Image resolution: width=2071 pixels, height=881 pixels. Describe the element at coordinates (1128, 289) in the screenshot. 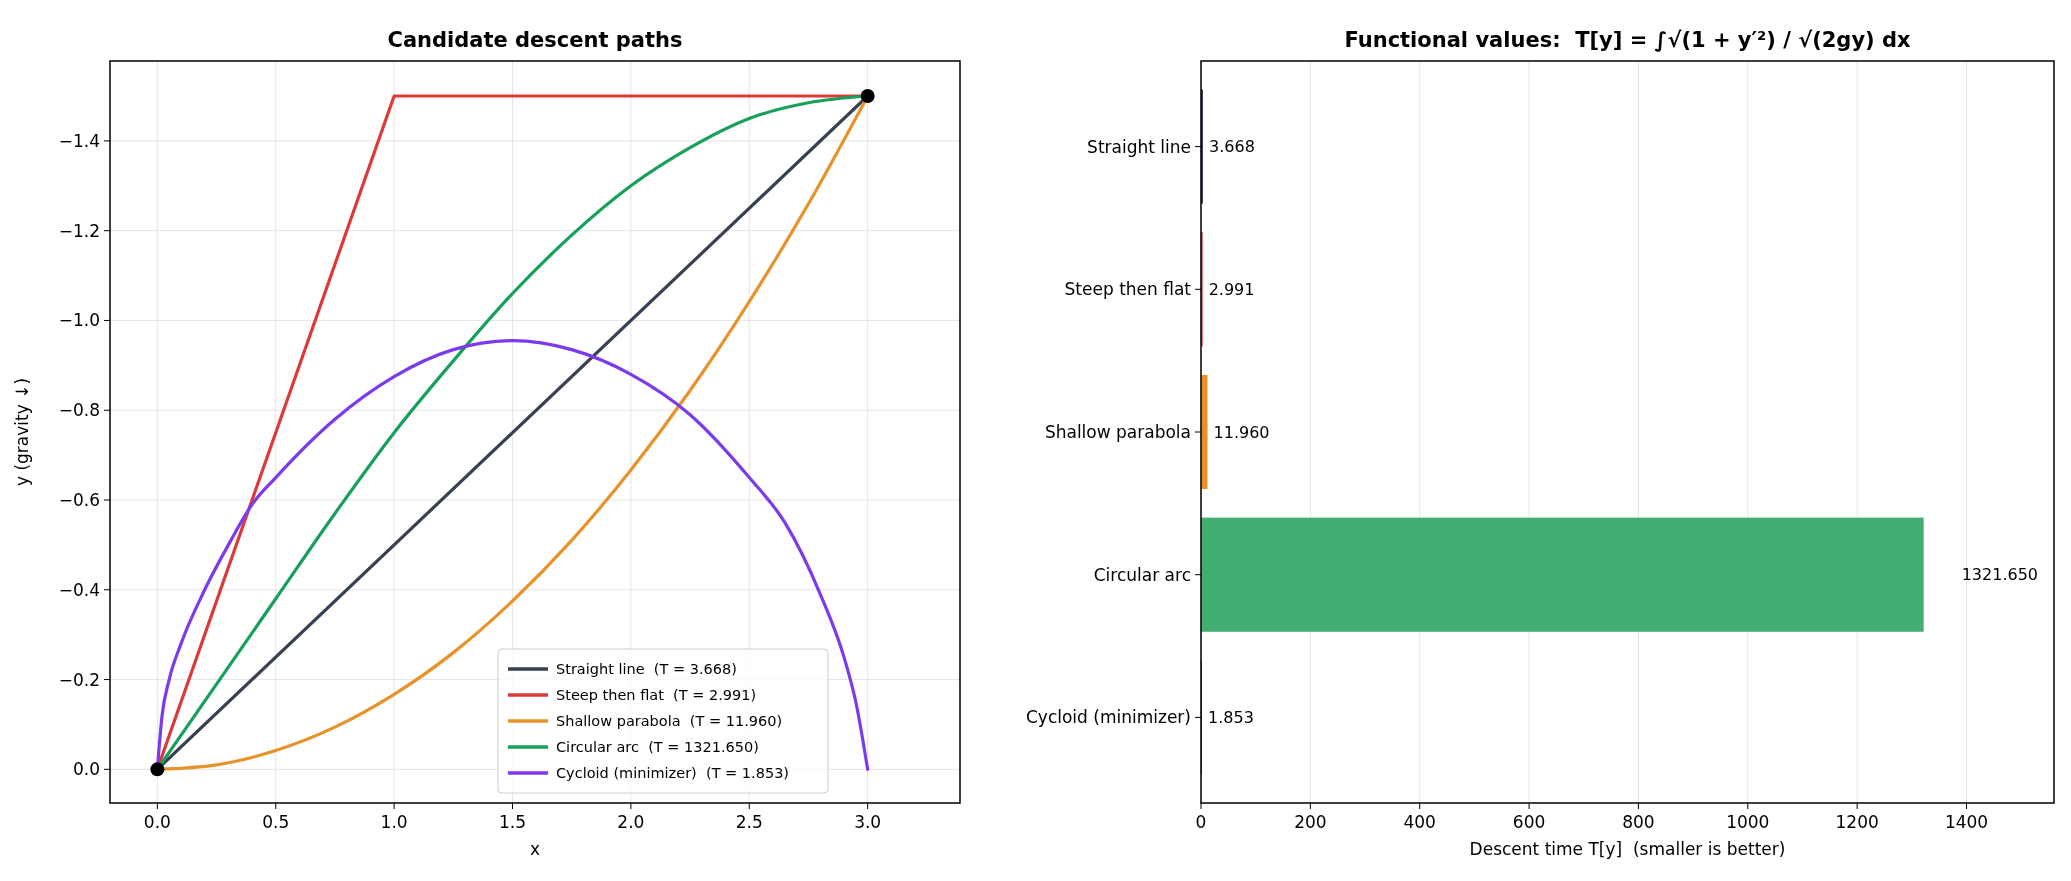

I see `y-tick-label: Steep then flat` at that location.